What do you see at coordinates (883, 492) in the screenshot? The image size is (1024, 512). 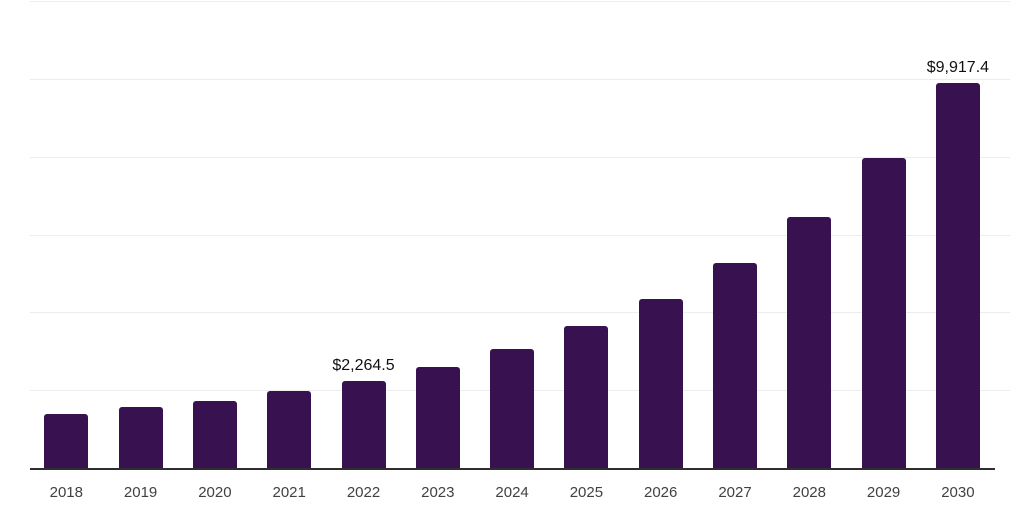 I see `x-tick-label-2029: 2029` at bounding box center [883, 492].